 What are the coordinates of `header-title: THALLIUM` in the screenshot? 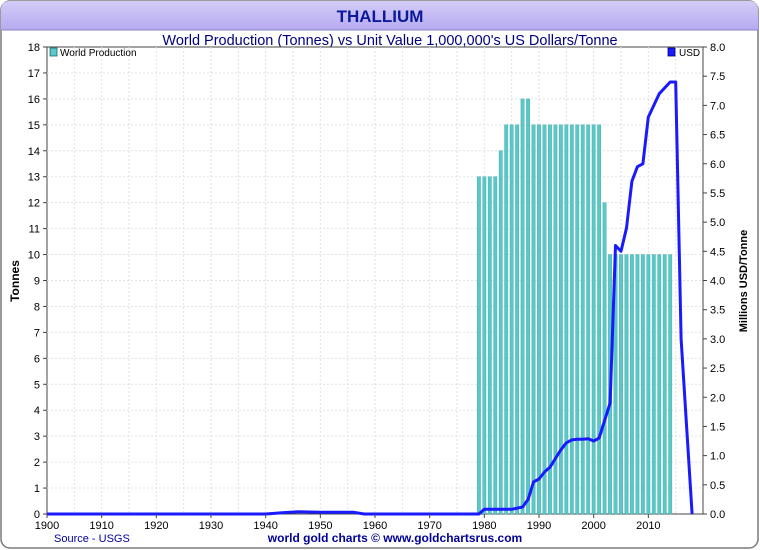 It's located at (380, 16).